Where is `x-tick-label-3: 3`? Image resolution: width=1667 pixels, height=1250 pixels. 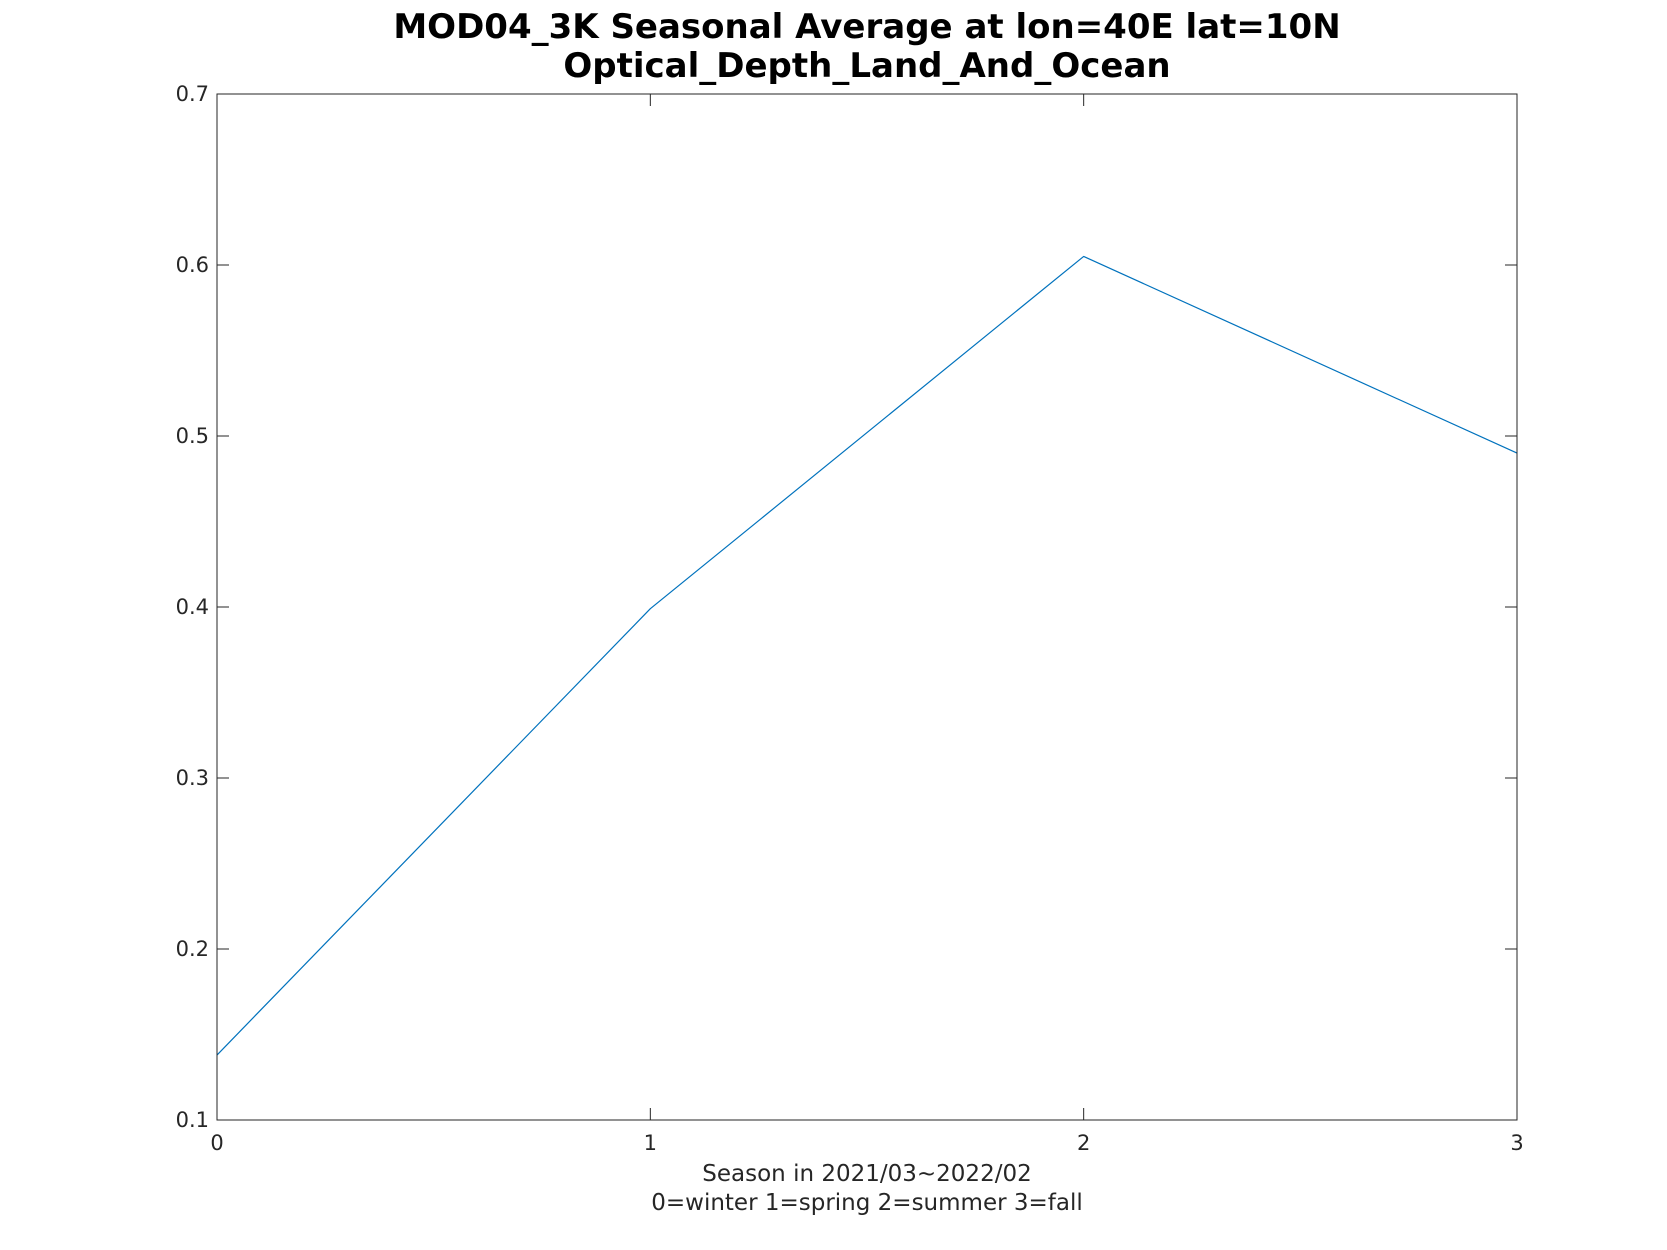
x-tick-label-3: 3 is located at coordinates (1516, 1143).